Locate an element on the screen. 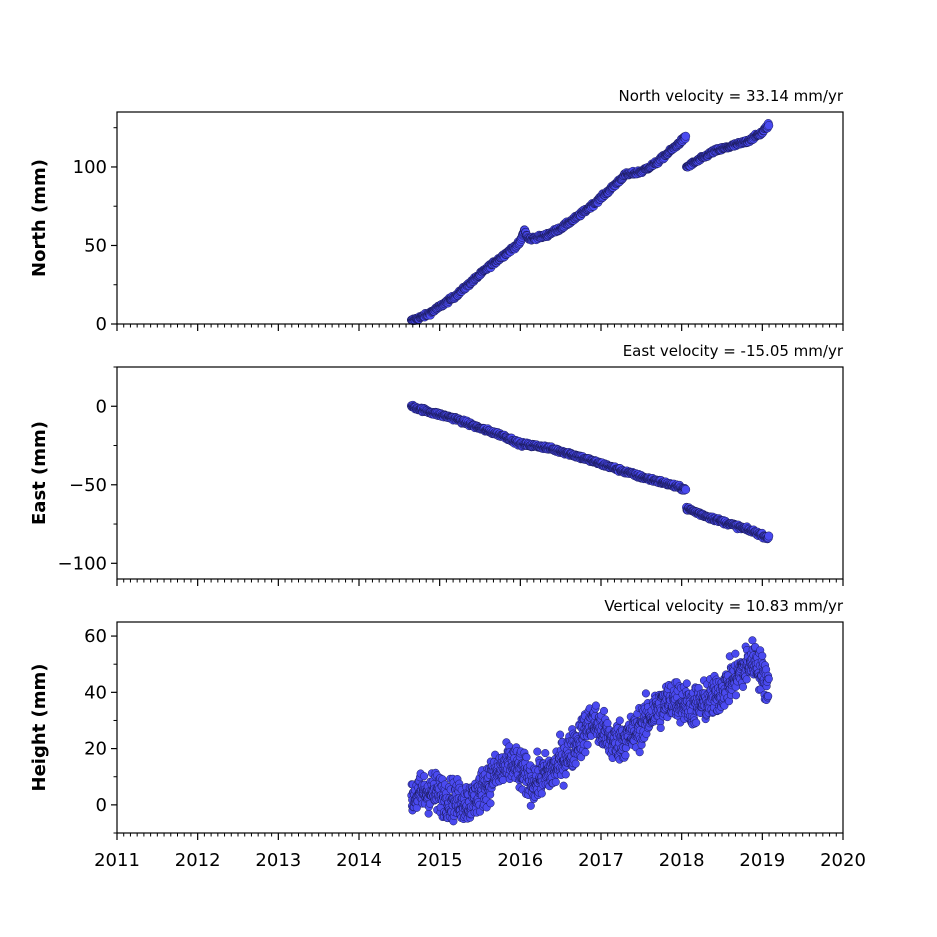  x-tick-label: 2014 is located at coordinates (359, 860).